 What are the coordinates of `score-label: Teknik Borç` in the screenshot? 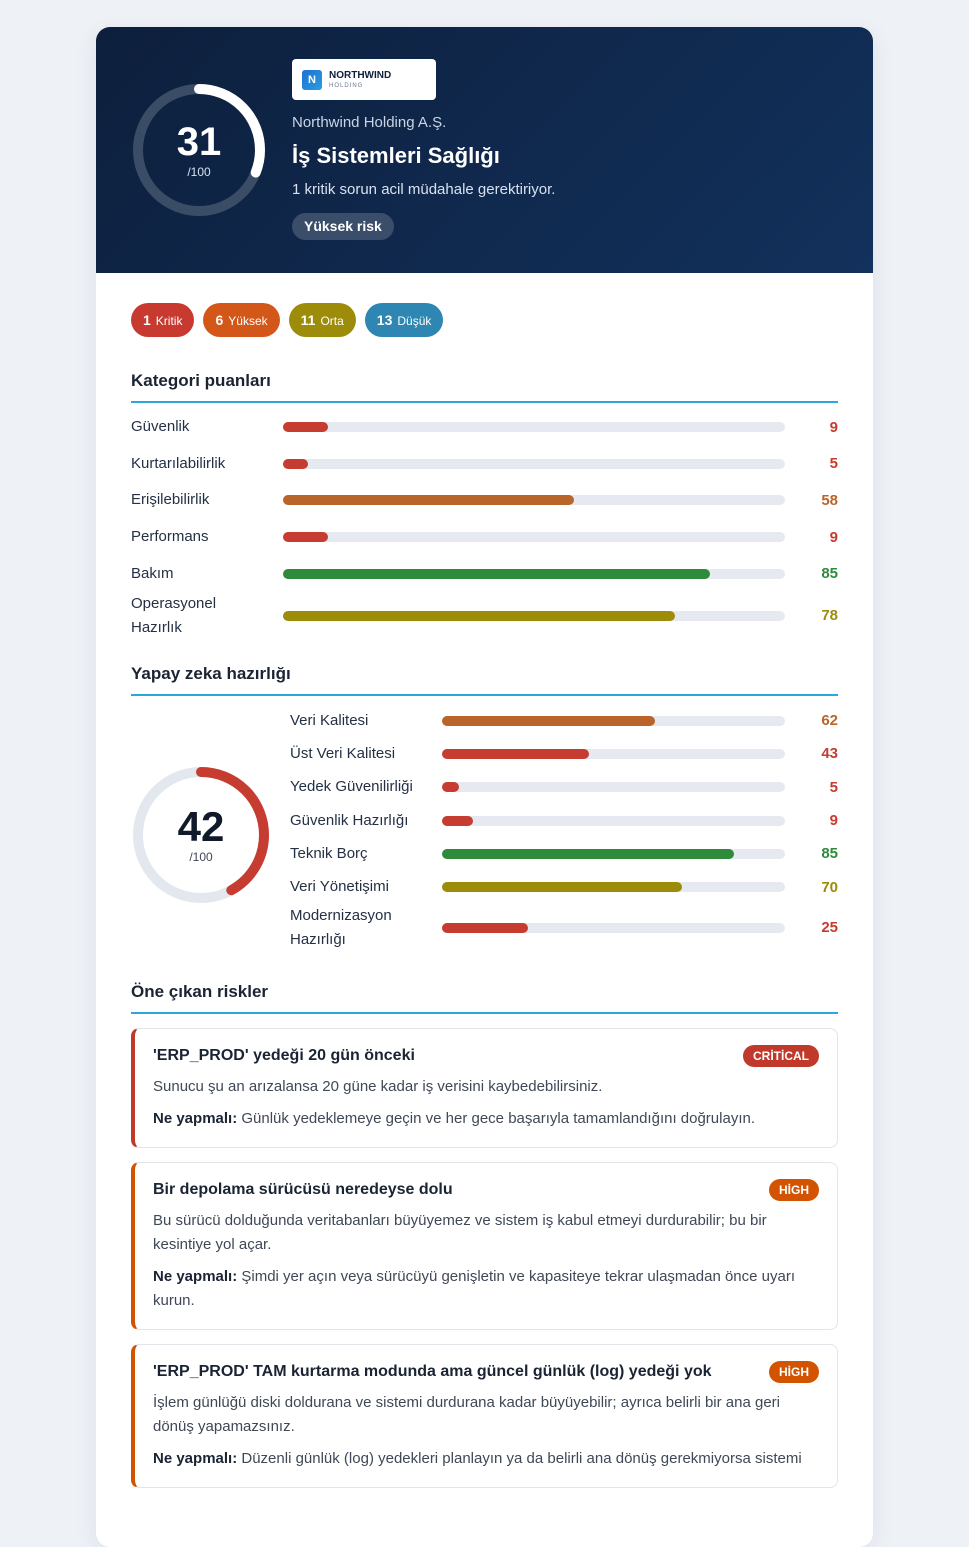 It's located at (329, 853).